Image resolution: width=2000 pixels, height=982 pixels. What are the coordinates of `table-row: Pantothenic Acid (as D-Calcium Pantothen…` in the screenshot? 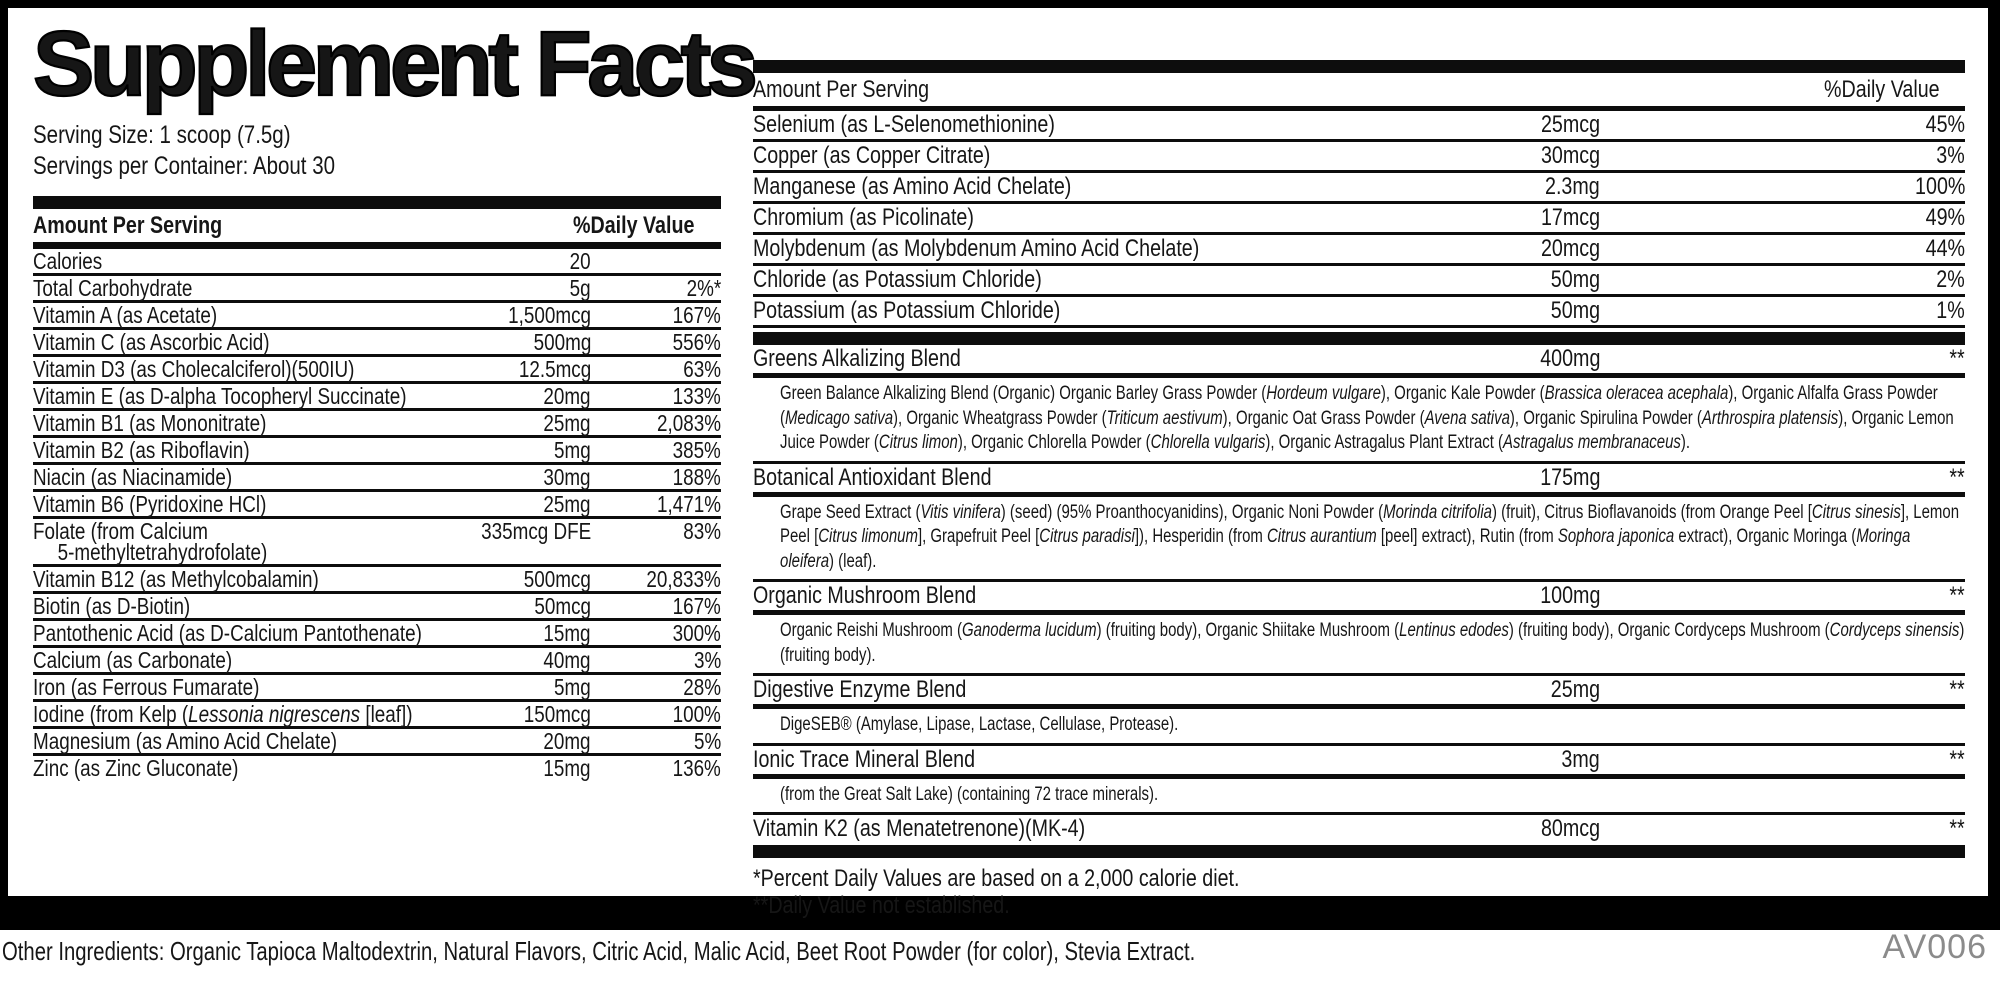 It's located at (377, 634).